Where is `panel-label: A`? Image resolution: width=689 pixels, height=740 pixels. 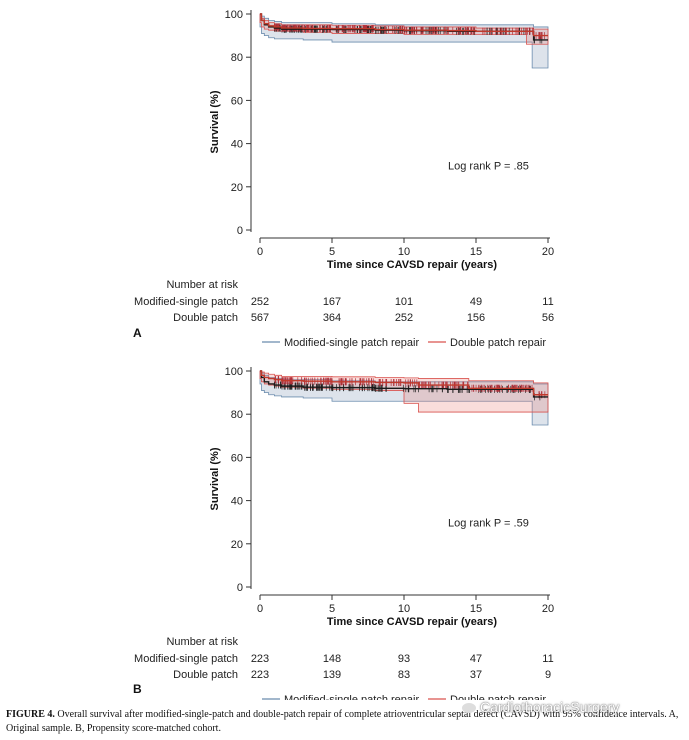 panel-label: A is located at coordinates (137, 333).